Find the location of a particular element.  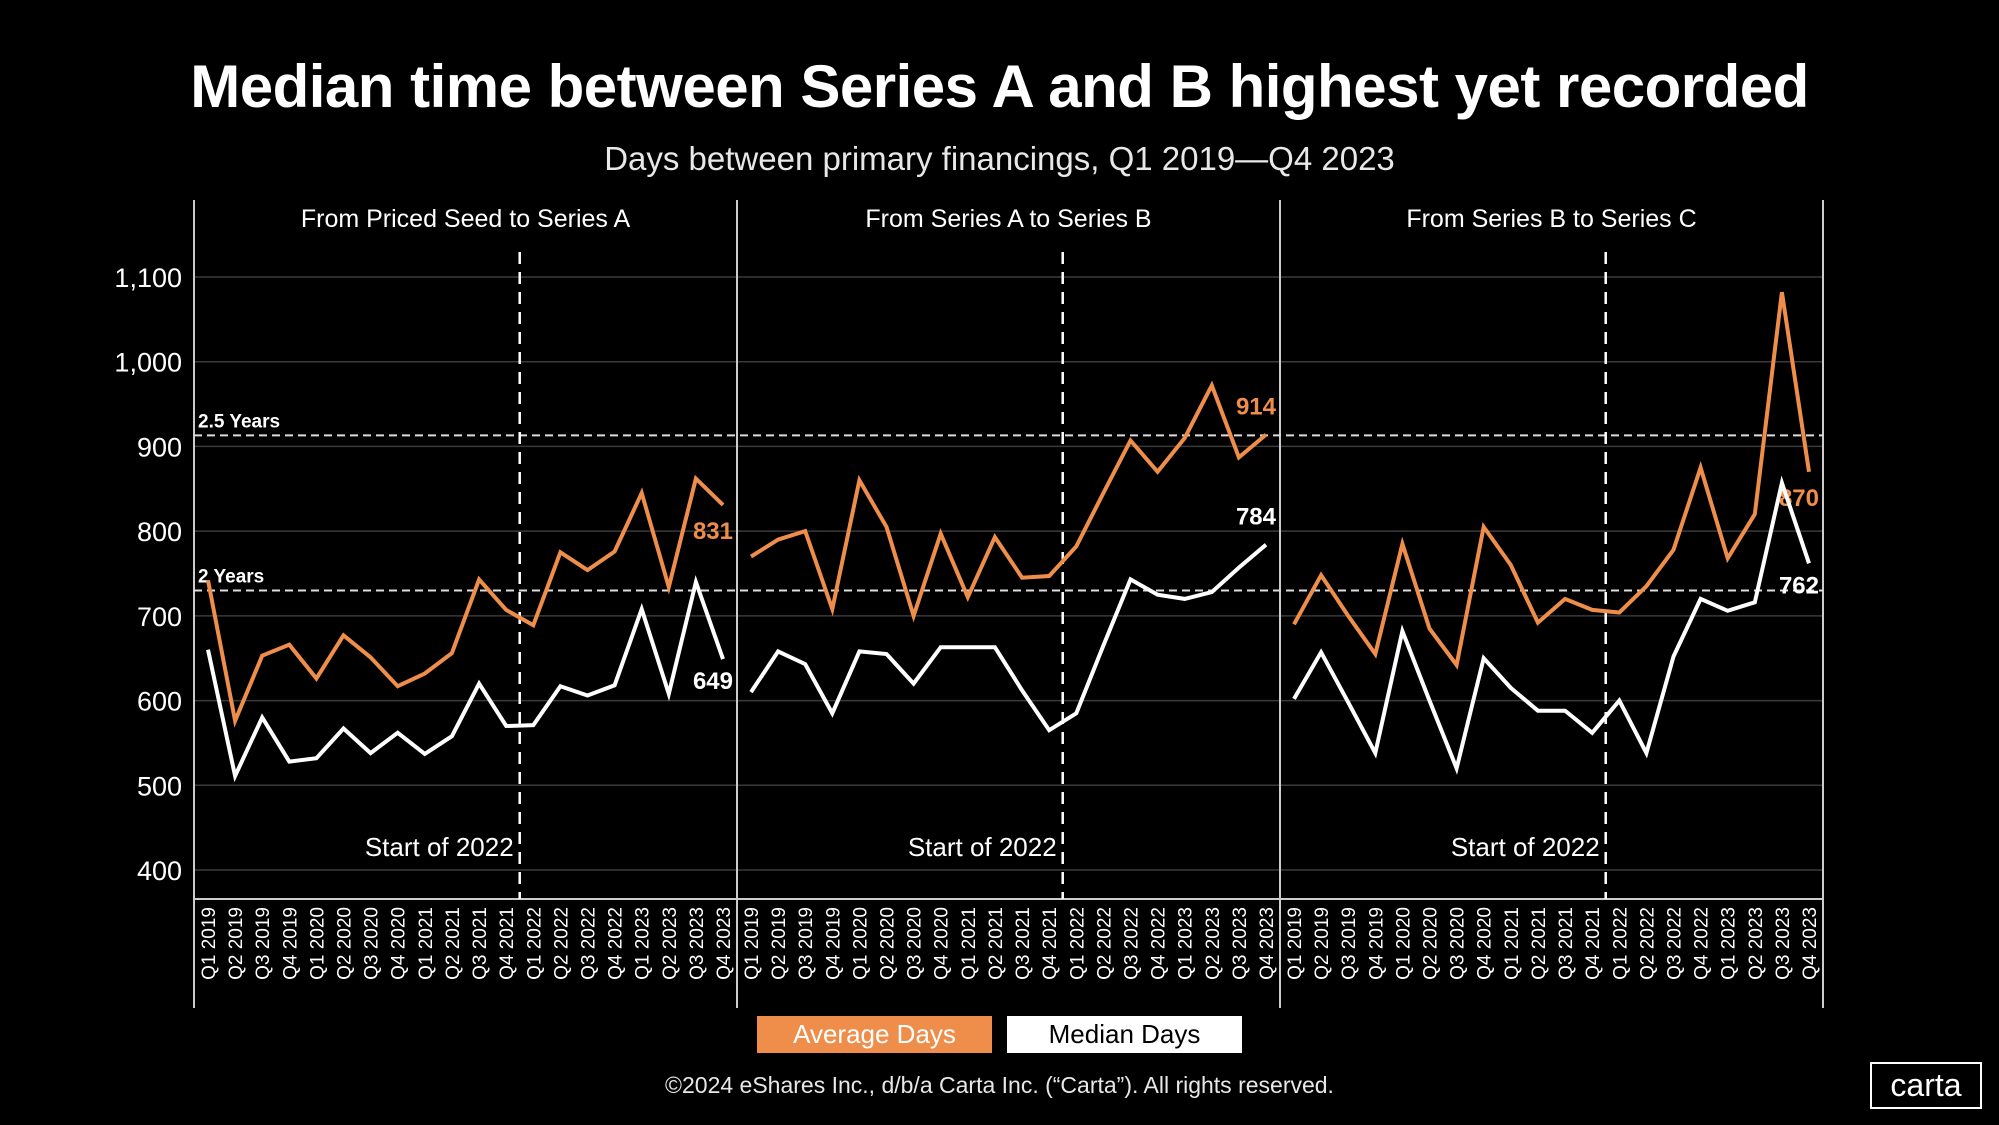

y-tick-label: 700 is located at coordinates (159, 617).